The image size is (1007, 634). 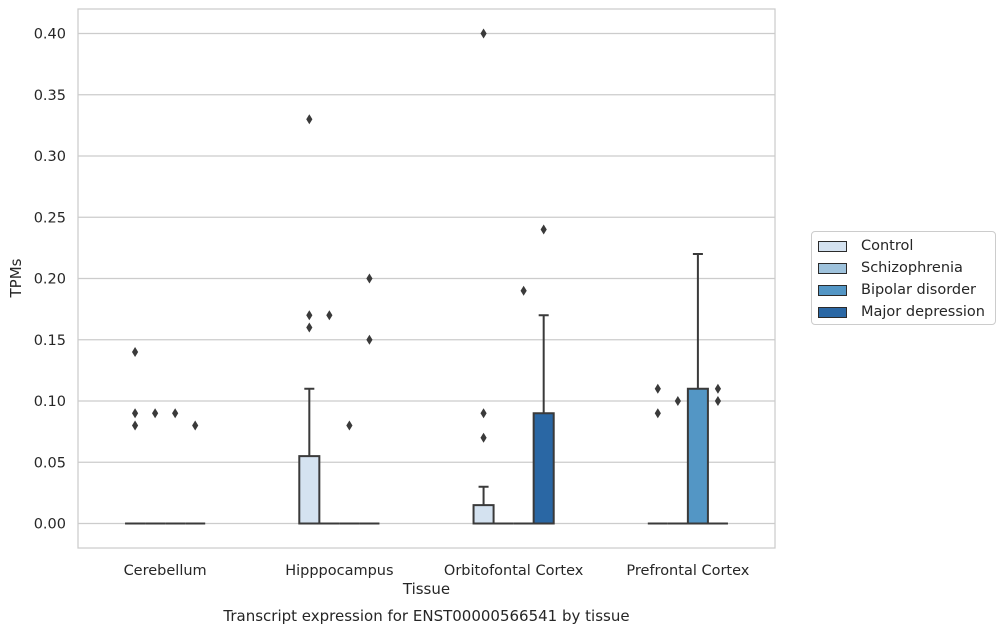 I want to click on legend-swatch-schizophrenia, so click(x=832, y=268).